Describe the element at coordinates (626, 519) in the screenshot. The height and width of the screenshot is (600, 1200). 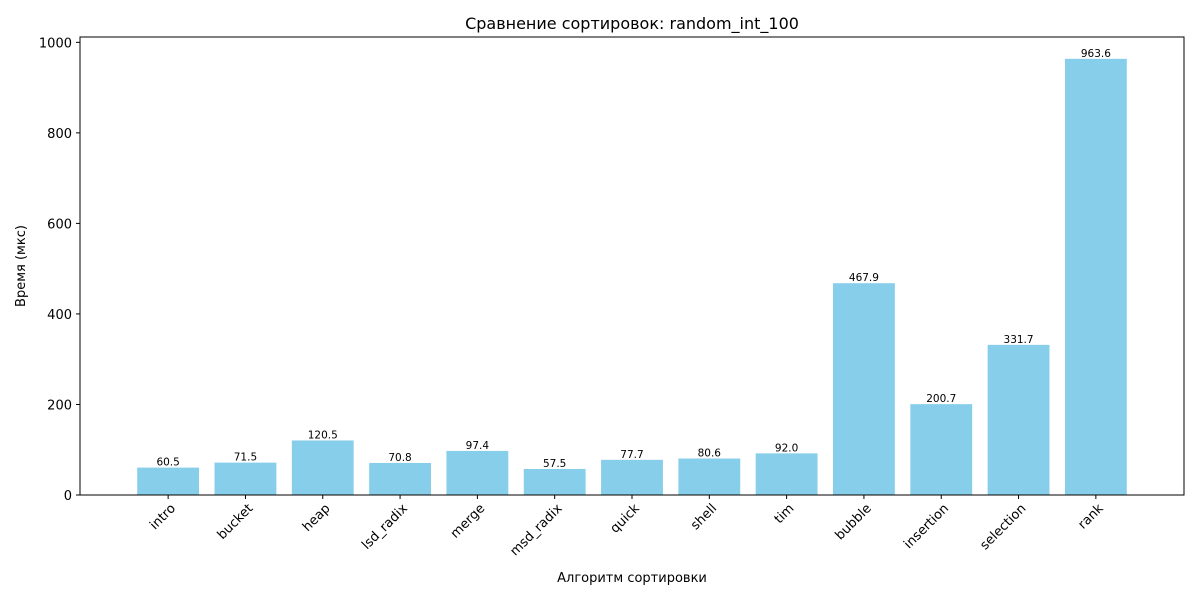
I see `x-tick-label-quick: quick` at that location.